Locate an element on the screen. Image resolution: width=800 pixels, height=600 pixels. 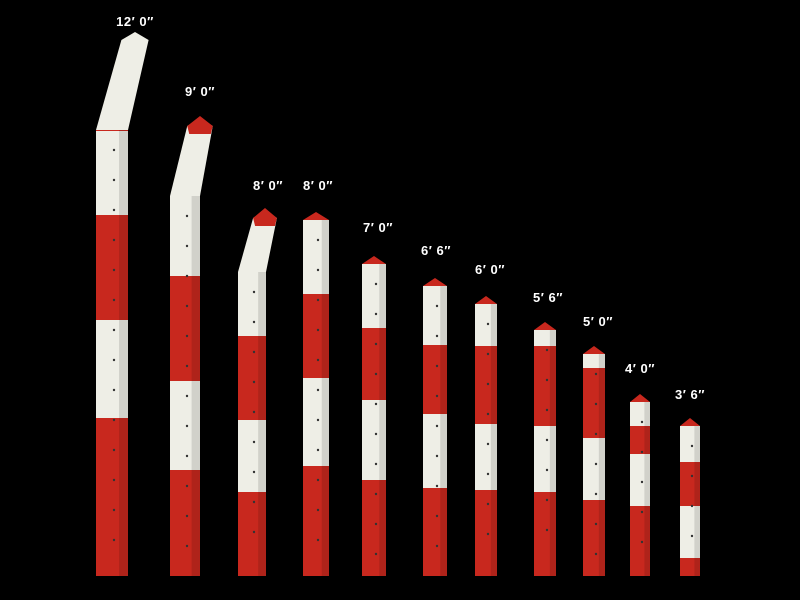
height-label: 8′ 0″ is located at coordinates (268, 185).